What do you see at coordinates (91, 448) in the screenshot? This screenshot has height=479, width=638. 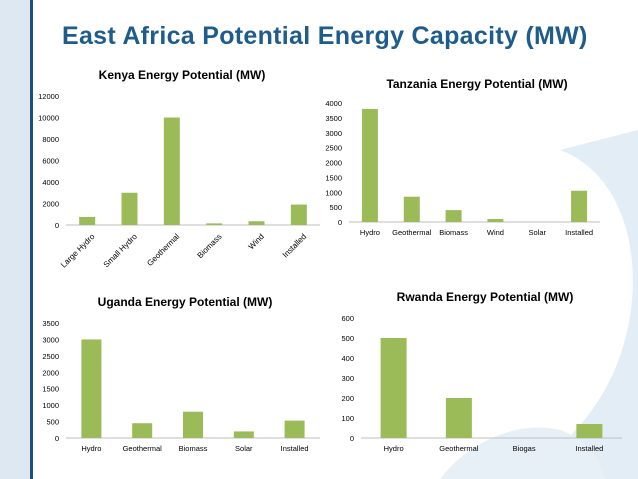 I see `uganda-category-label: Hydro` at bounding box center [91, 448].